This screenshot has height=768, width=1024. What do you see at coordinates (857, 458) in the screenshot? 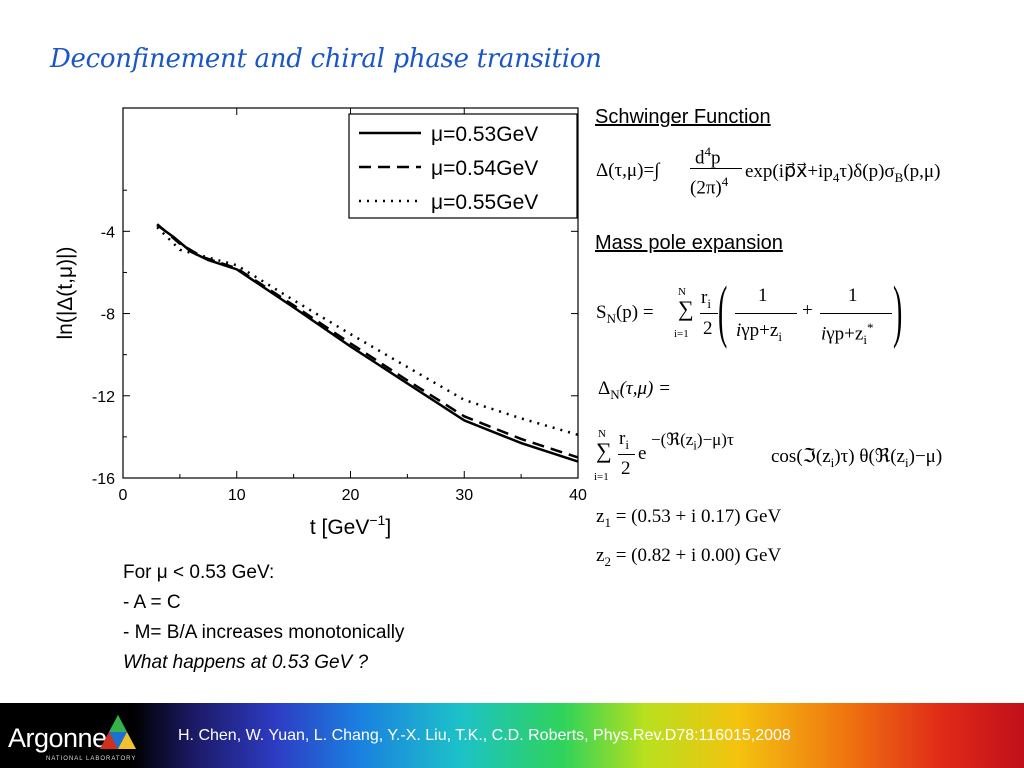
I see `cos-theta-term: cos(ℑ(zi)τ) θ(ℜ(zi)−μ)` at bounding box center [857, 458].